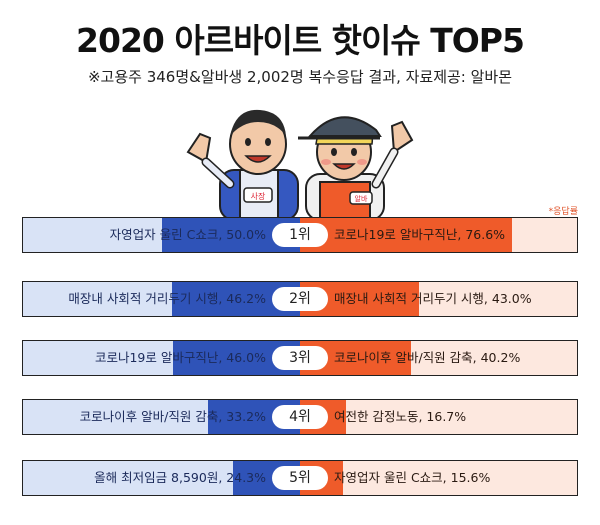 Image resolution: width=600 pixels, height=525 pixels. Describe the element at coordinates (356, 168) in the screenshot. I see `worker-character: 알바` at that location.